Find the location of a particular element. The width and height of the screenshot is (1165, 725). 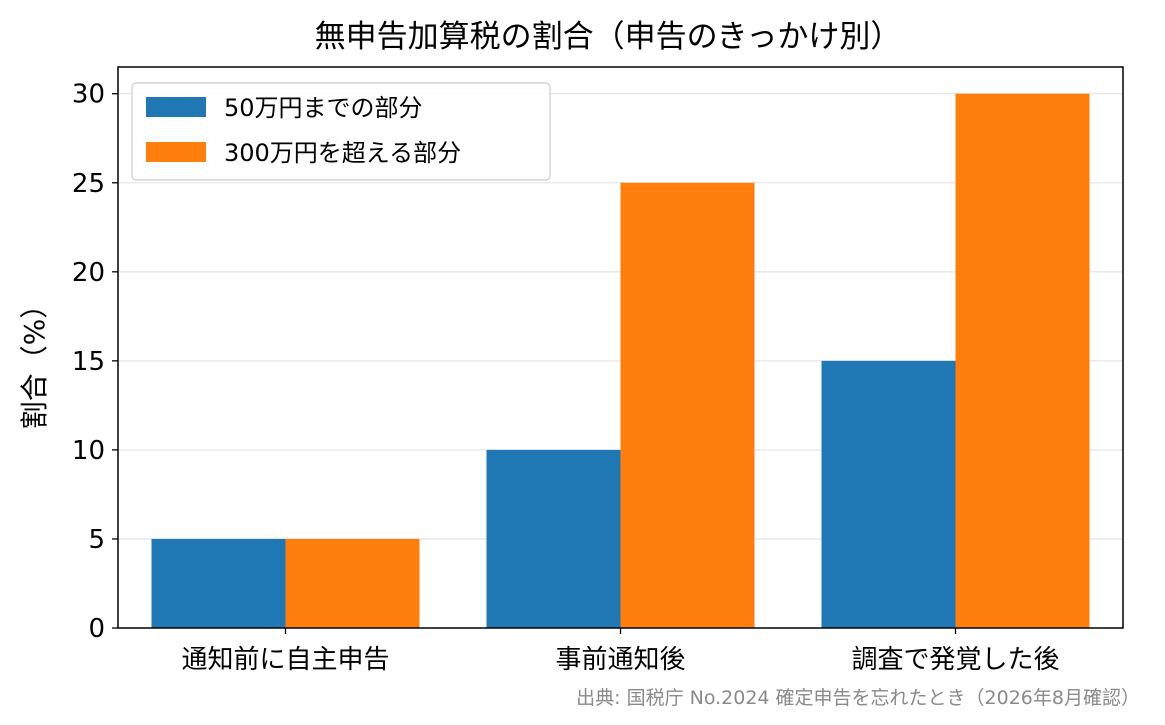

source-note: 出典: 国税庁 No.2024 確定申告を忘れたとき（2026年8月確認） is located at coordinates (858, 698).